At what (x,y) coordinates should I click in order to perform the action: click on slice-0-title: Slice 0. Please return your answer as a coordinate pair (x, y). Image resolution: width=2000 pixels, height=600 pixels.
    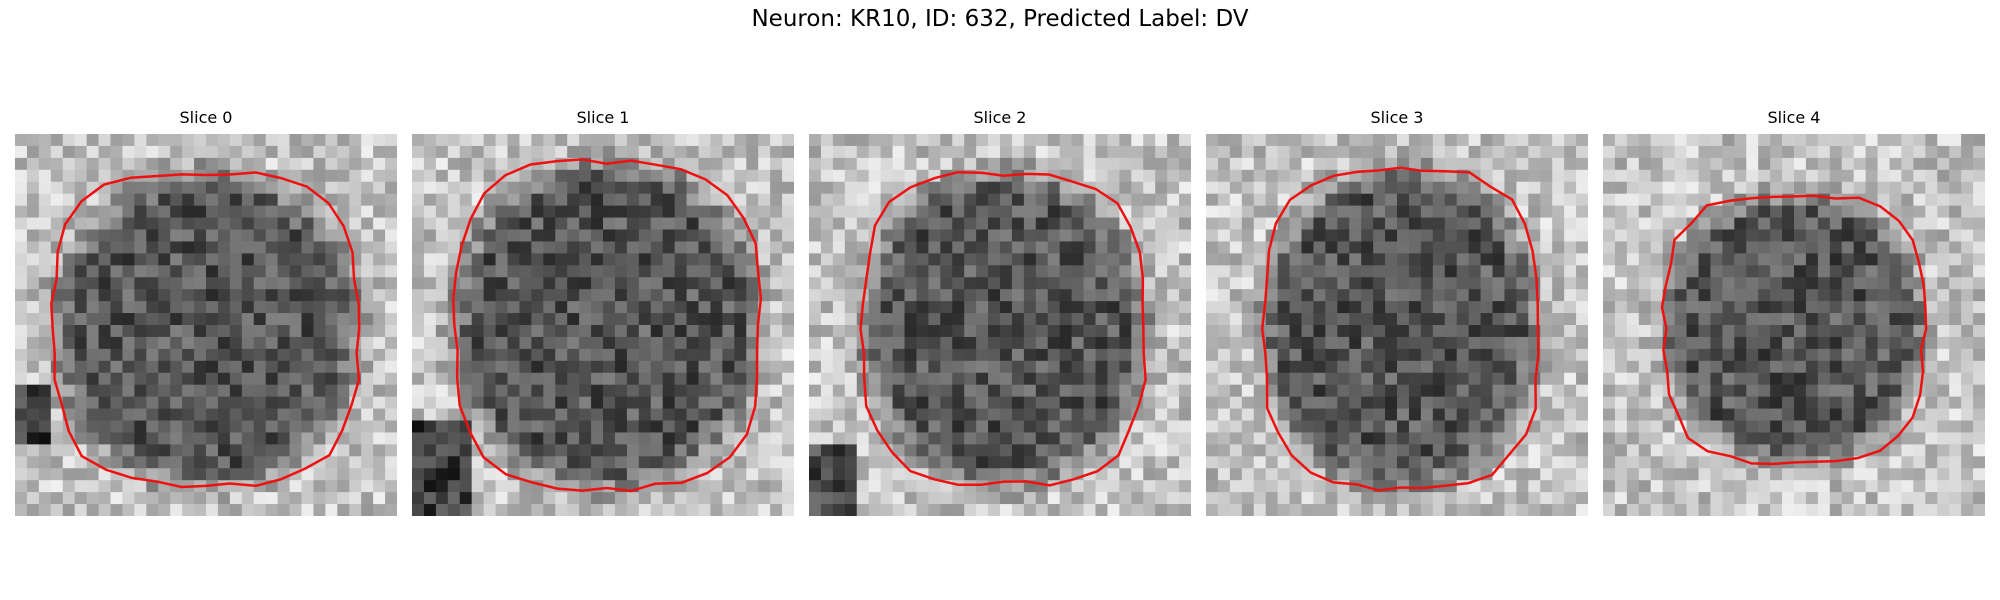
    Looking at the image, I should click on (206, 117).